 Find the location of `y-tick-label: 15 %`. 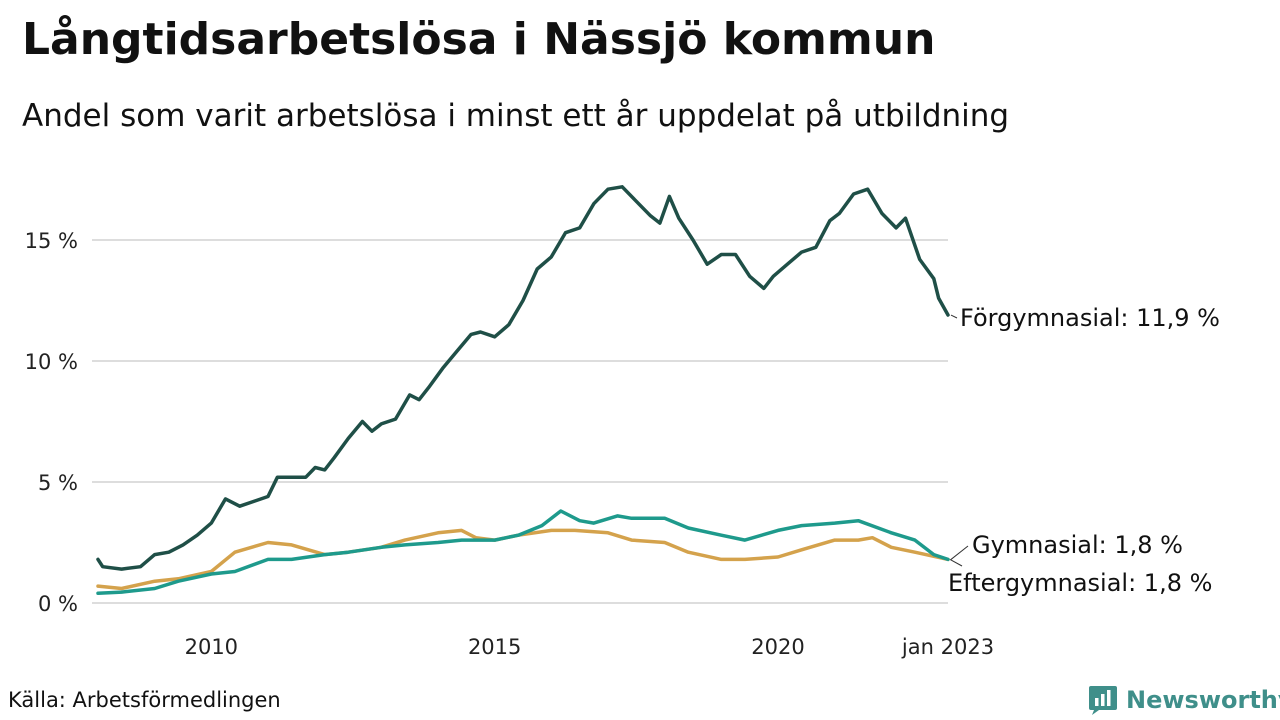

y-tick-label: 15 % is located at coordinates (51, 241).